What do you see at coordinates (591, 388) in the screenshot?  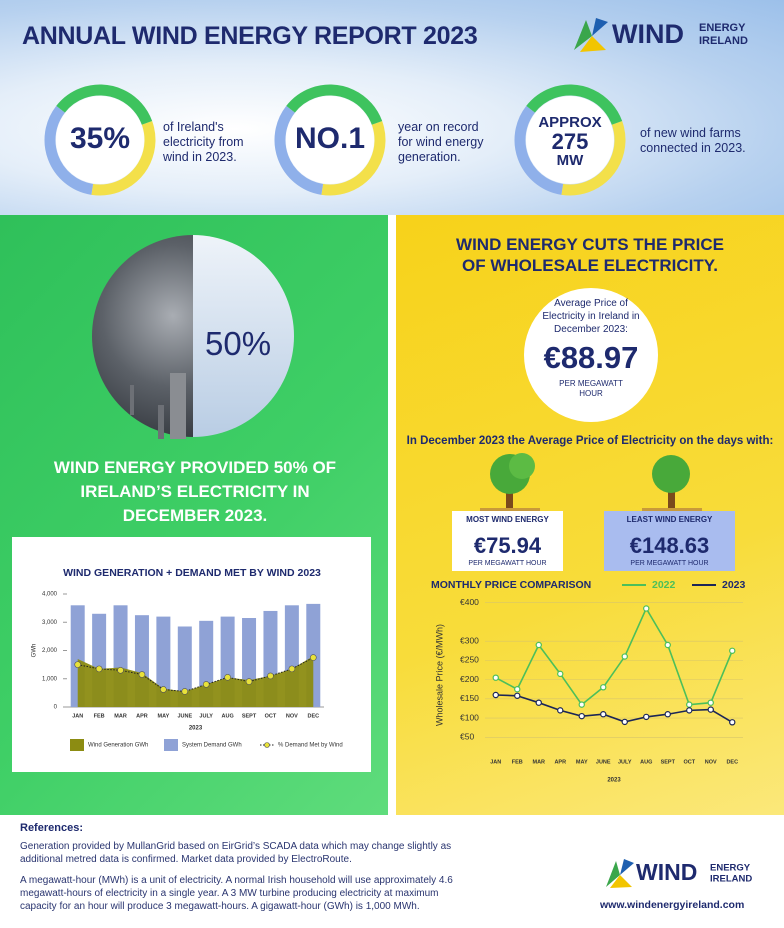 I see `price-unit: PER MEGAWATT HOUR` at bounding box center [591, 388].